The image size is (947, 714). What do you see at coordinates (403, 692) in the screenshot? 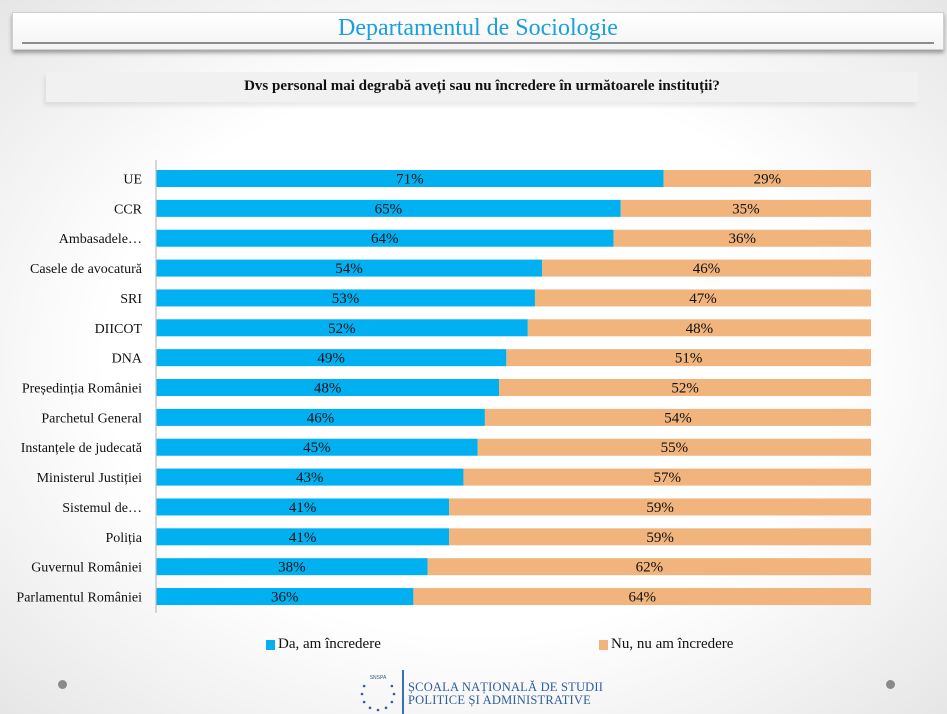
I see `logo-divider` at bounding box center [403, 692].